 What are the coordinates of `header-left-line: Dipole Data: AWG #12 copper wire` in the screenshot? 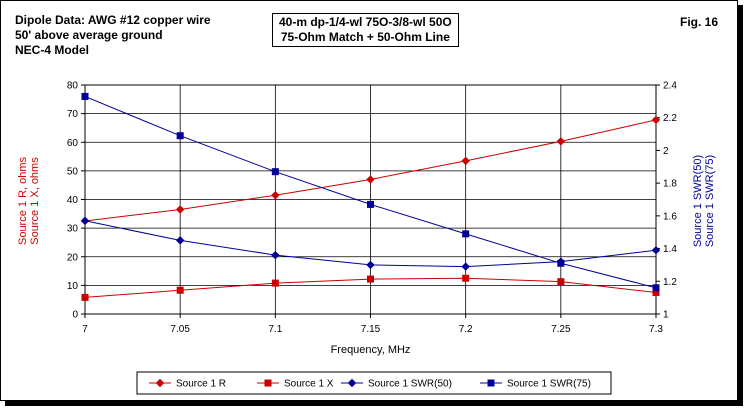 It's located at (113, 20).